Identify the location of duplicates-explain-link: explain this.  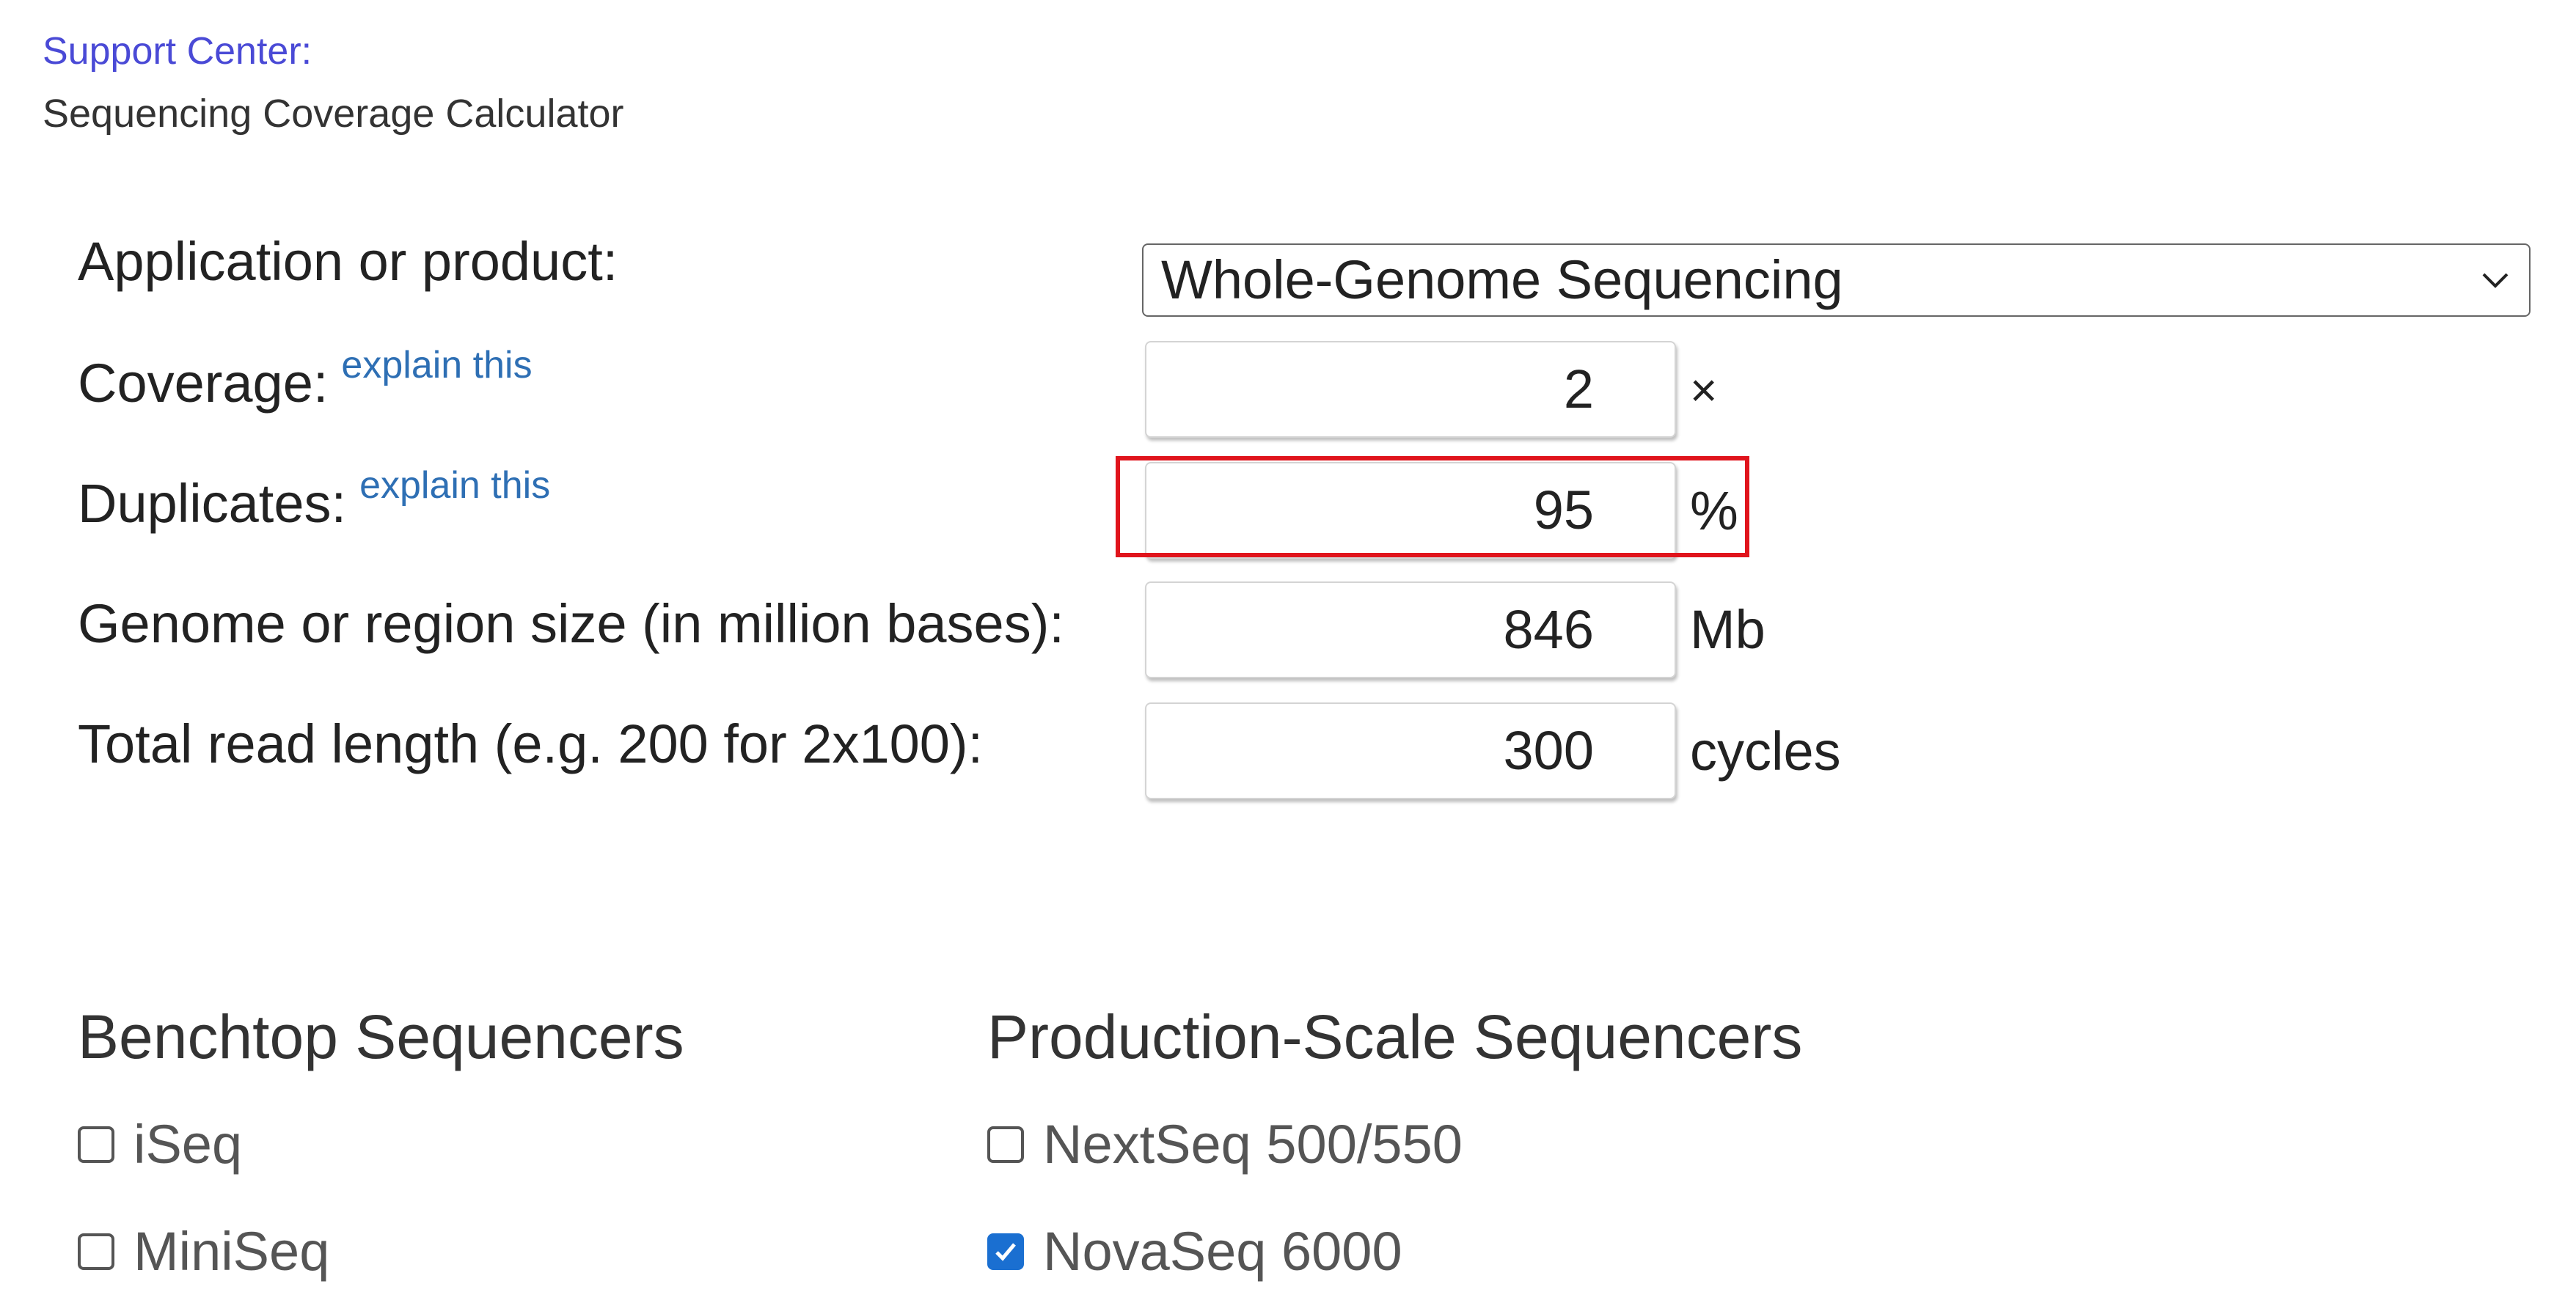
(455, 486).